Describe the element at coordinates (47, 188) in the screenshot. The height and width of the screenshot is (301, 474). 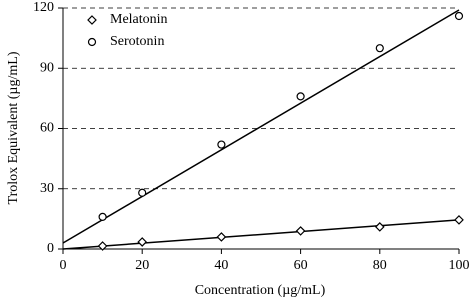
I see `y-tick-label: 30` at that location.